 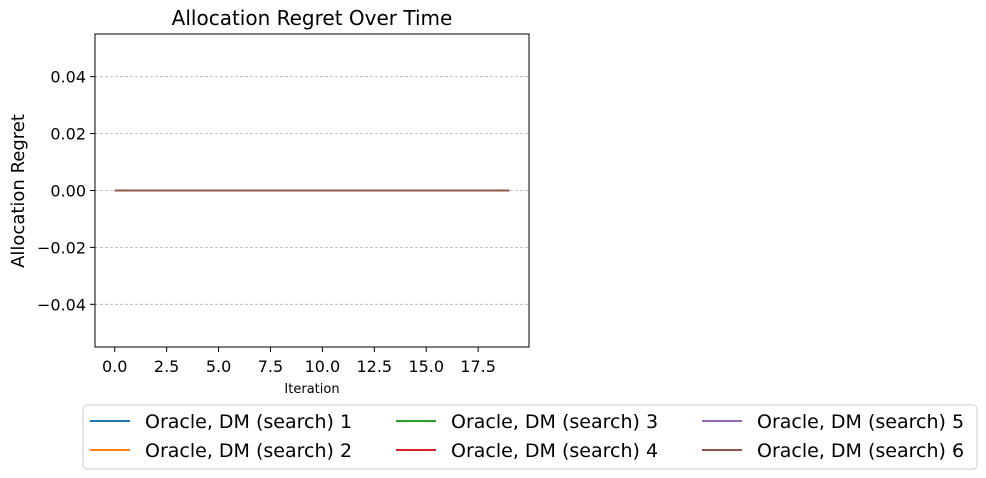 What do you see at coordinates (61, 247) in the screenshot?
I see `y-tick-label: −0.02` at bounding box center [61, 247].